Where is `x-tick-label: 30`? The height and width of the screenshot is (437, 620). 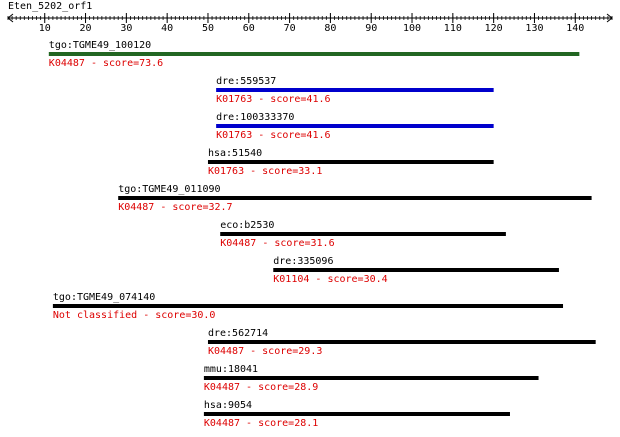
x-tick-label: 30 is located at coordinates (126, 28).